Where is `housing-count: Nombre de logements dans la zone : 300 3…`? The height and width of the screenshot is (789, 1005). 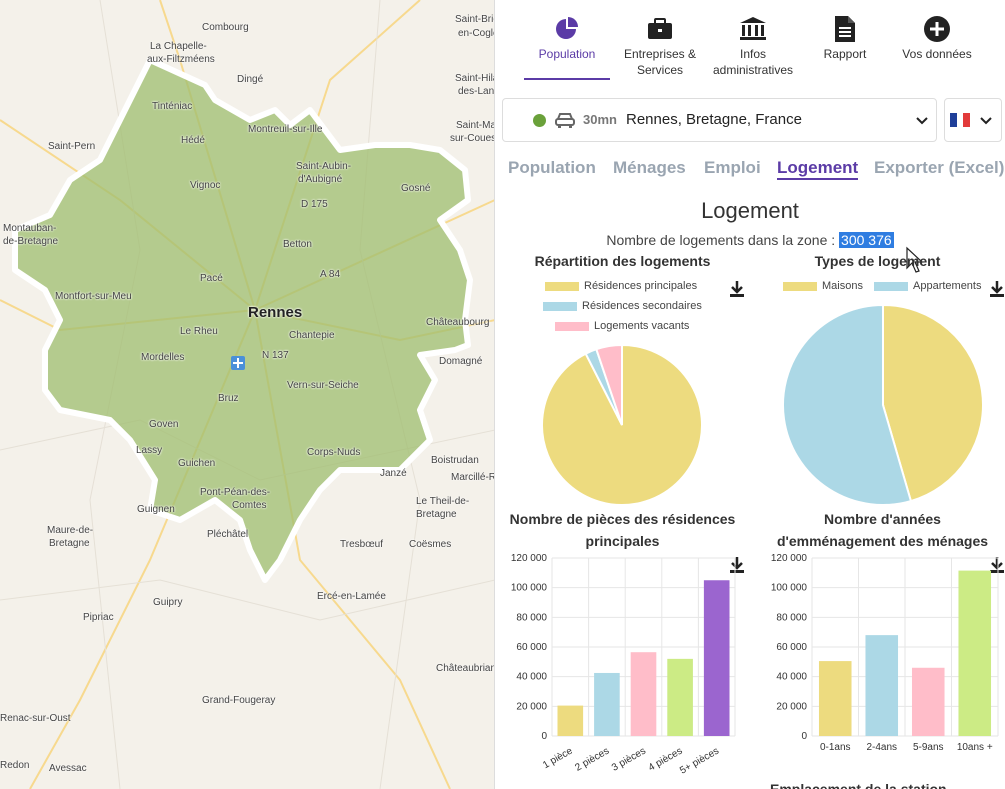
housing-count: Nombre de logements dans la zone : 300 3… is located at coordinates (750, 240).